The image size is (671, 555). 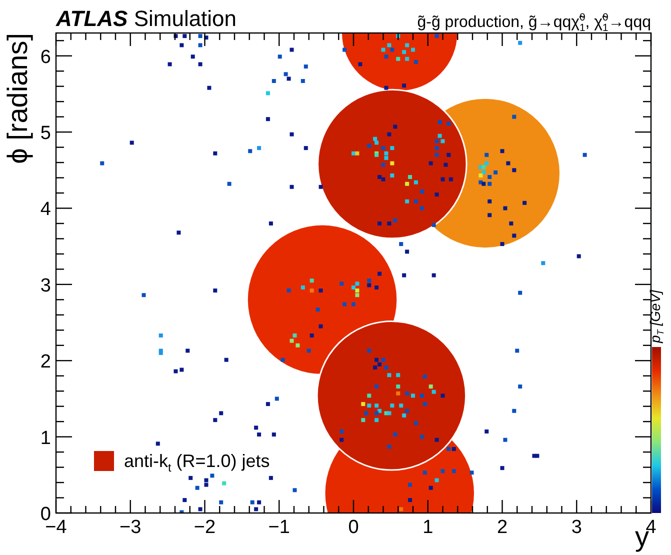 I want to click on y-tick-label: 6, so click(x=45, y=57).